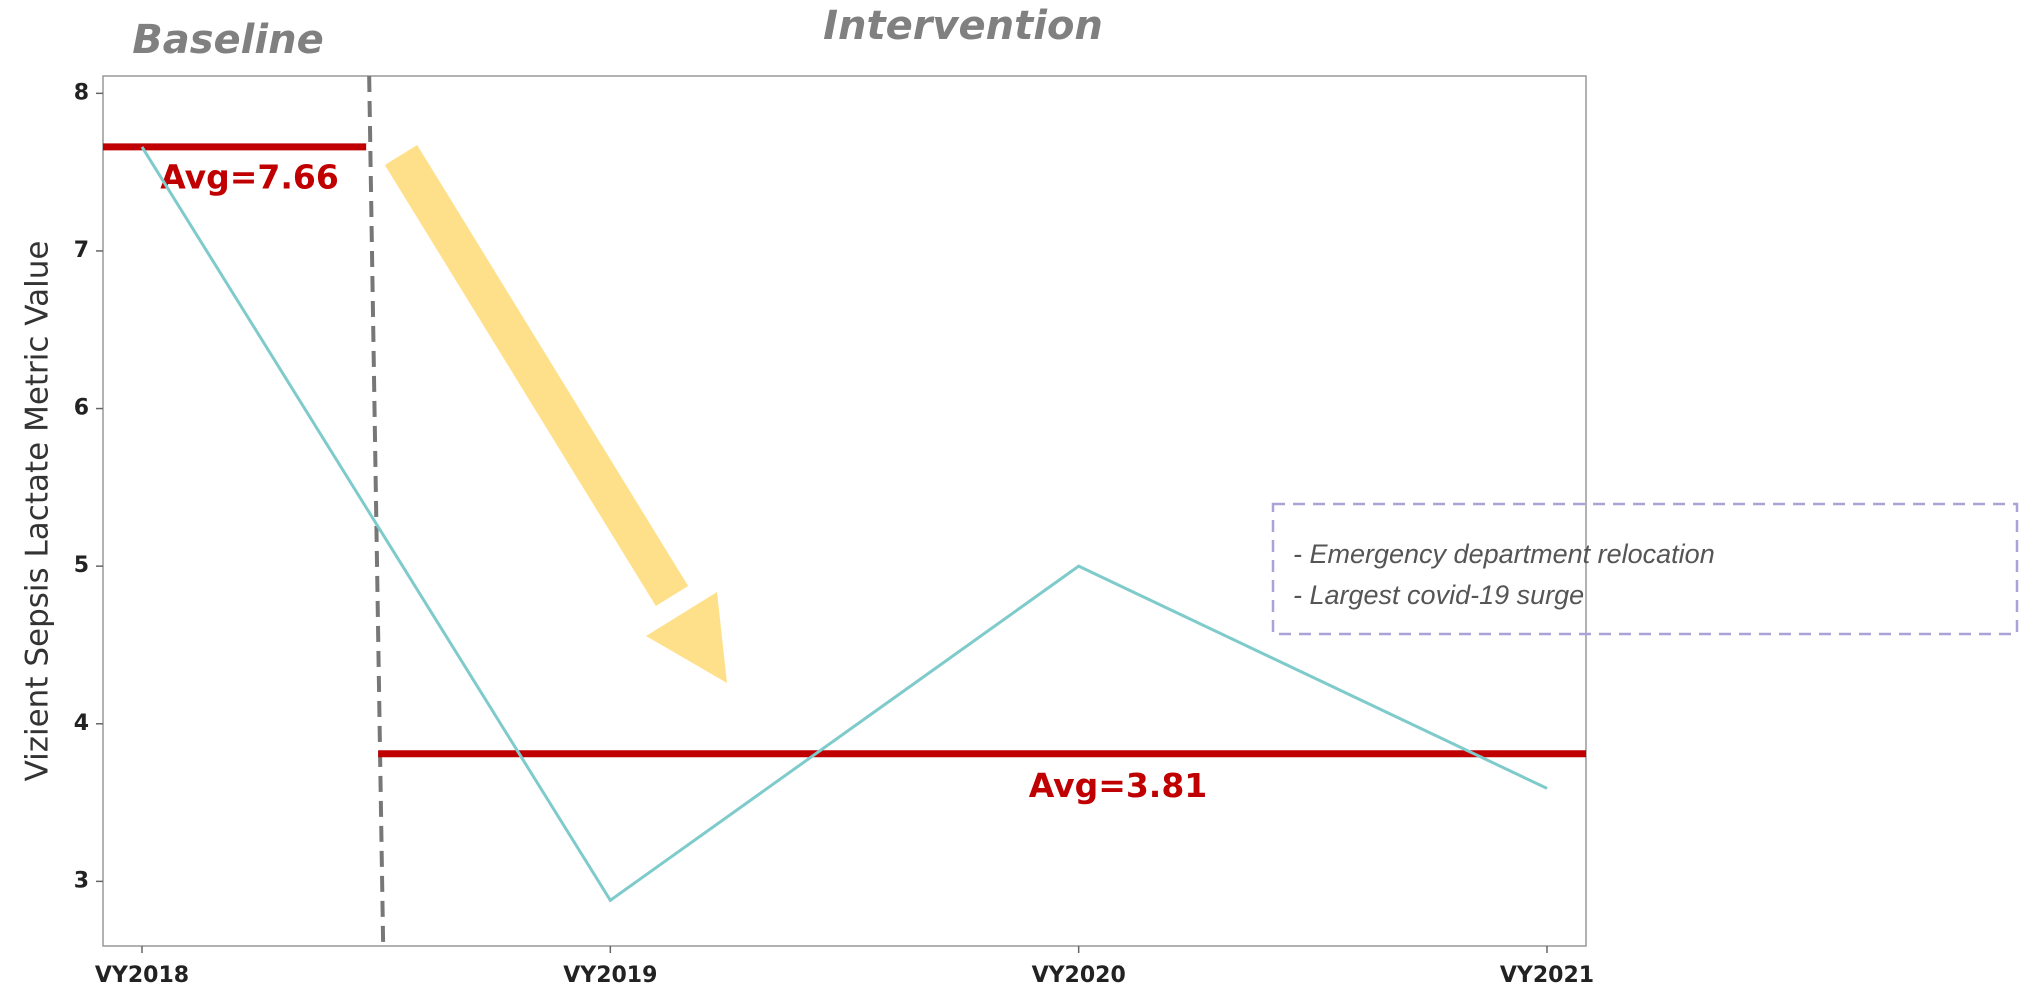 Image resolution: width=2027 pixels, height=992 pixels. Describe the element at coordinates (1079, 975) in the screenshot. I see `x-tick-label: VY2020` at that location.